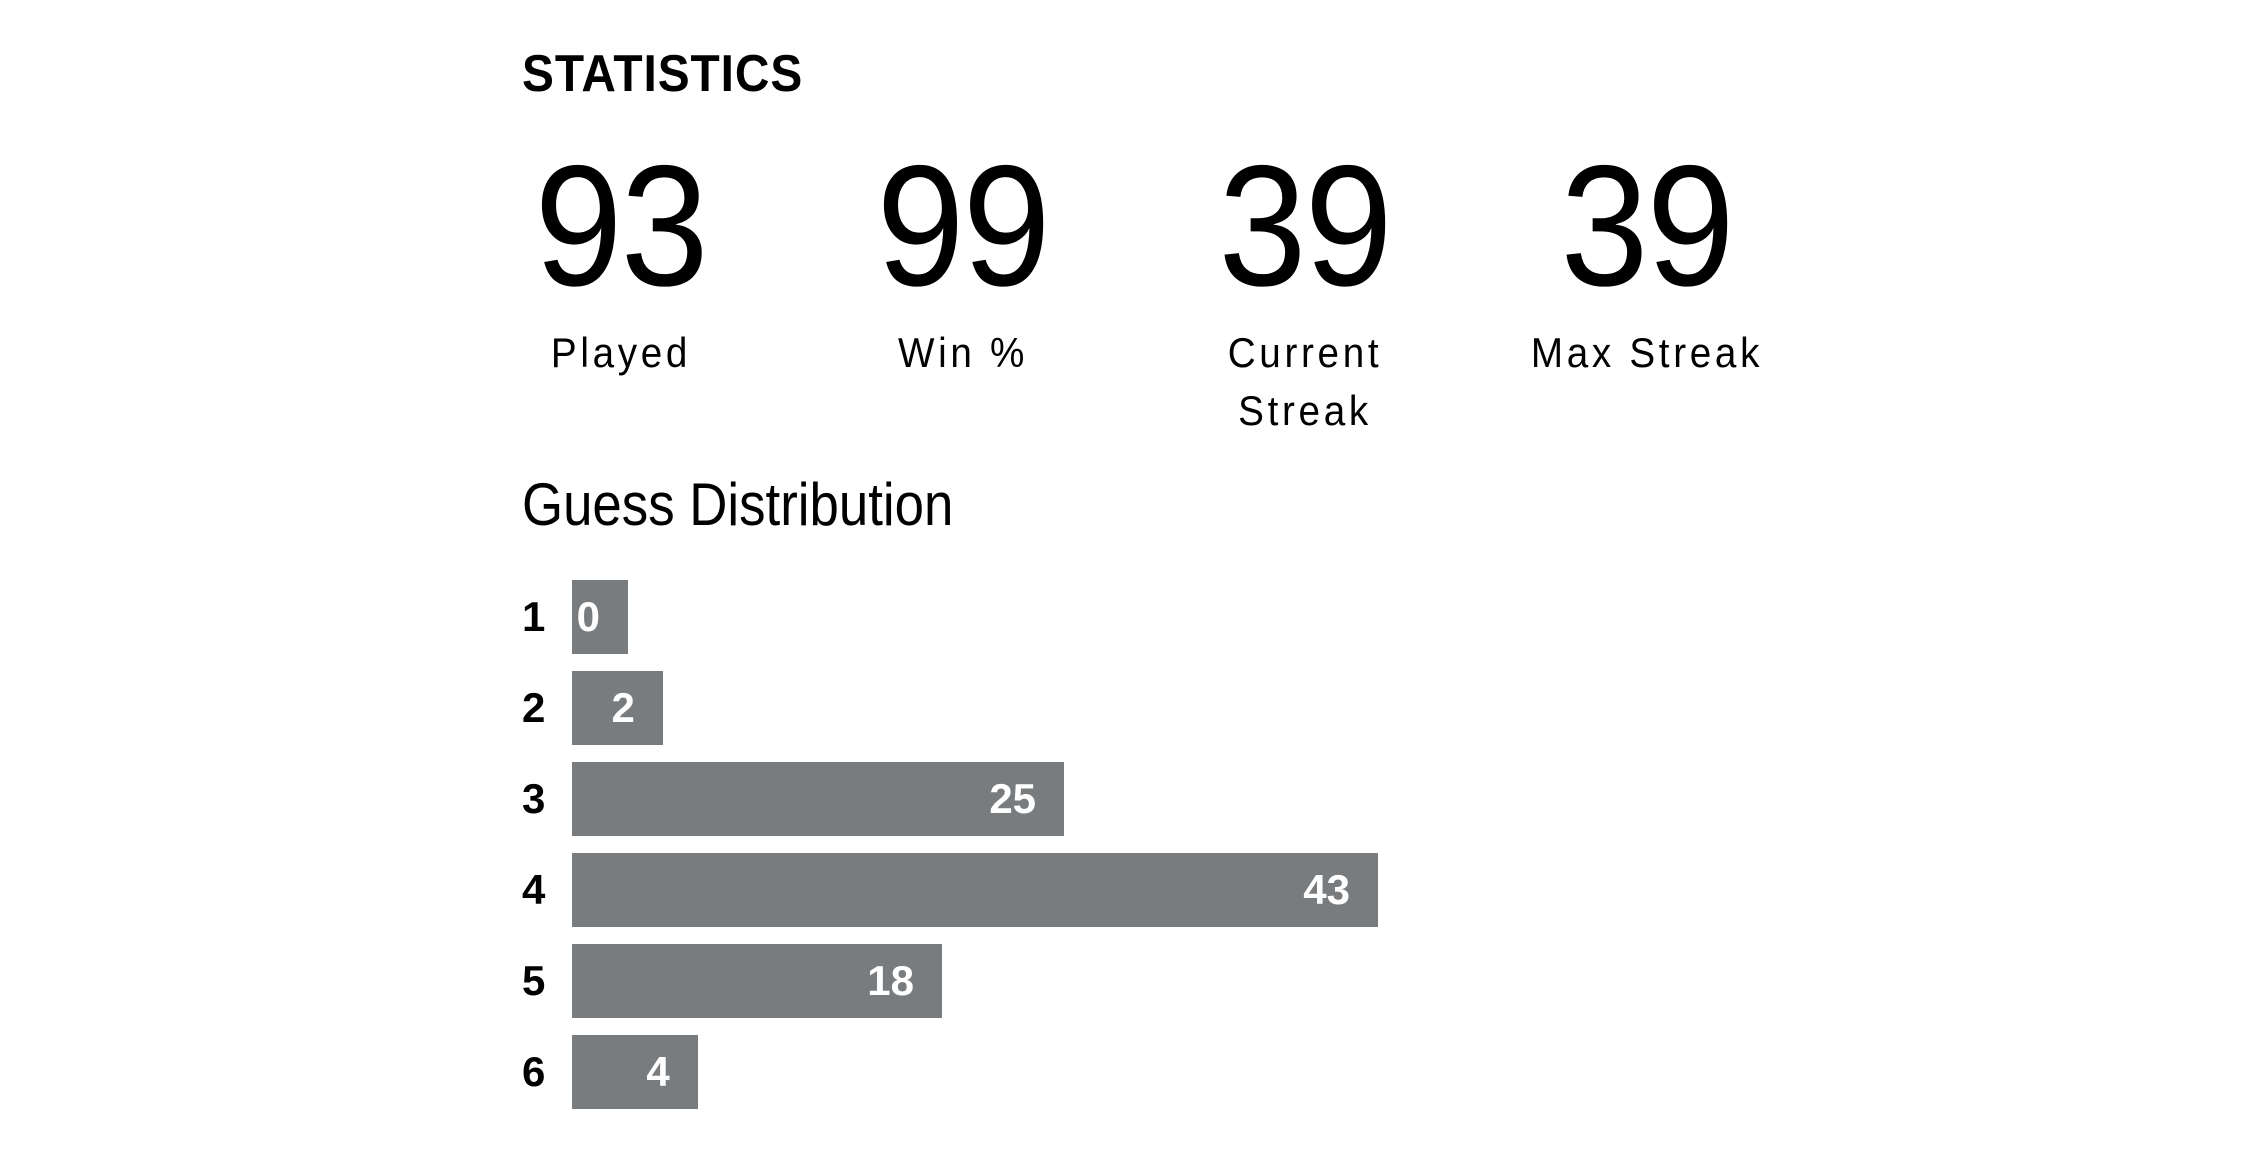 This screenshot has height=1167, width=2262. I want to click on stat-played: 93 Played, so click(621, 290).